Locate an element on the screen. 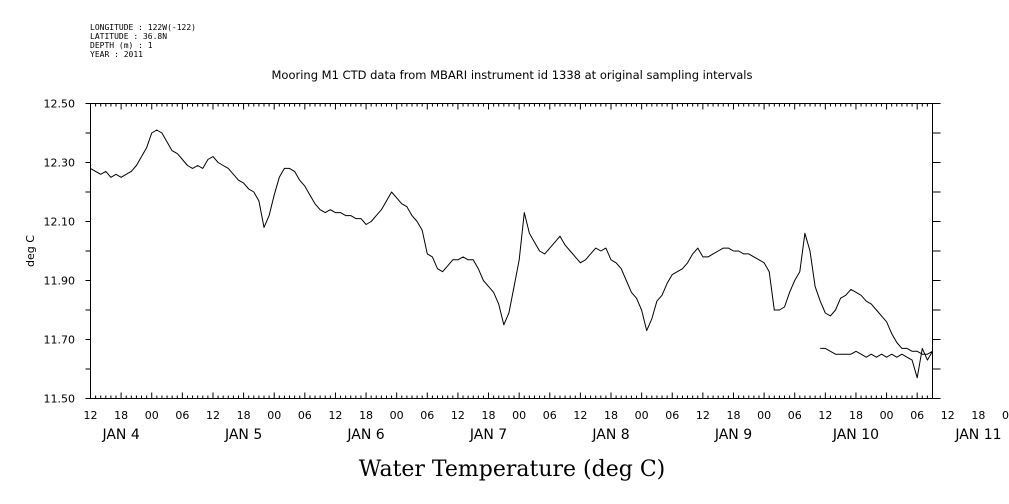  y-tick-label: 11.50 is located at coordinates (60, 399).